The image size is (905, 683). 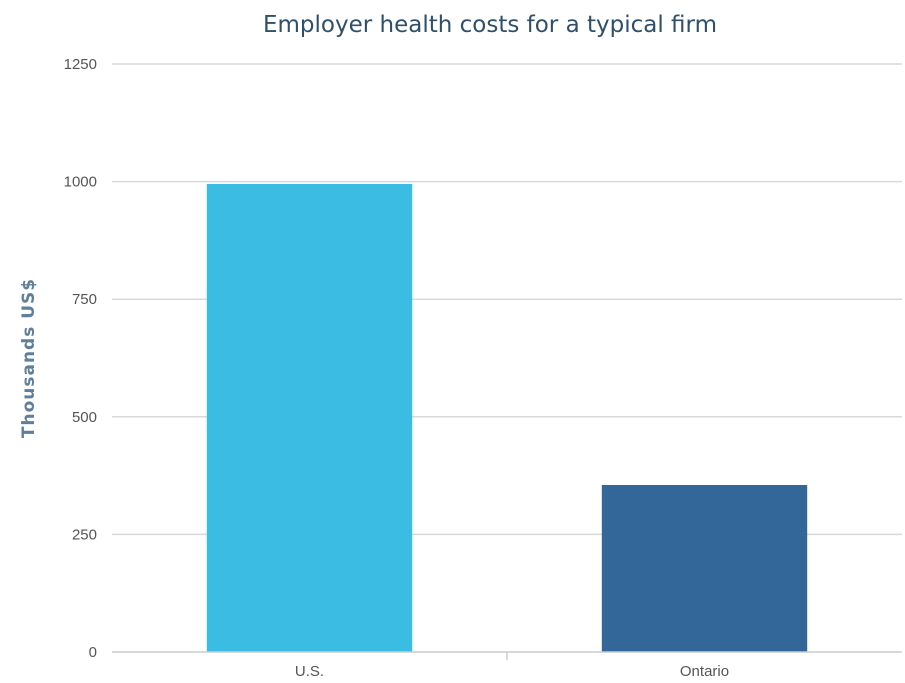 What do you see at coordinates (84, 417) in the screenshot?
I see `y-tick-label: 500` at bounding box center [84, 417].